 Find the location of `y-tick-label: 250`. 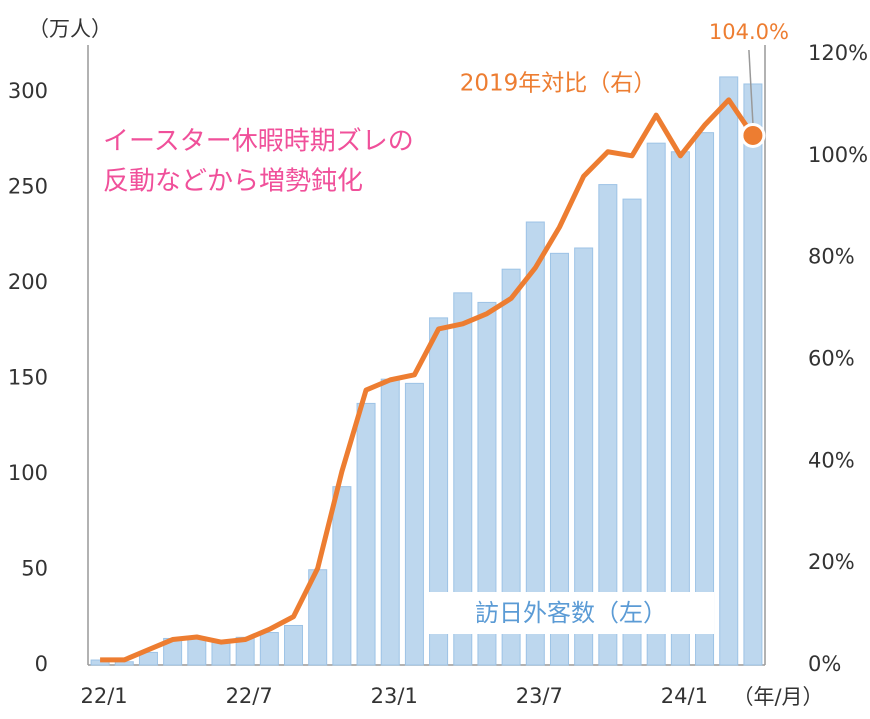

y-tick-label: 250 is located at coordinates (28, 187).